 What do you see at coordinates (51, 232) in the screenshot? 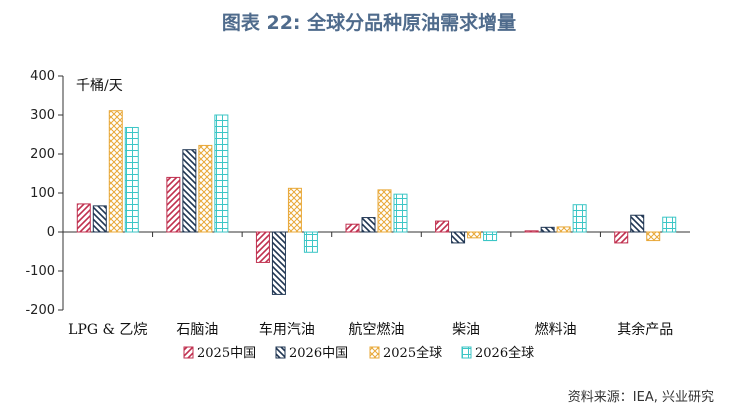
I see `y-tick-label: 0` at bounding box center [51, 232].